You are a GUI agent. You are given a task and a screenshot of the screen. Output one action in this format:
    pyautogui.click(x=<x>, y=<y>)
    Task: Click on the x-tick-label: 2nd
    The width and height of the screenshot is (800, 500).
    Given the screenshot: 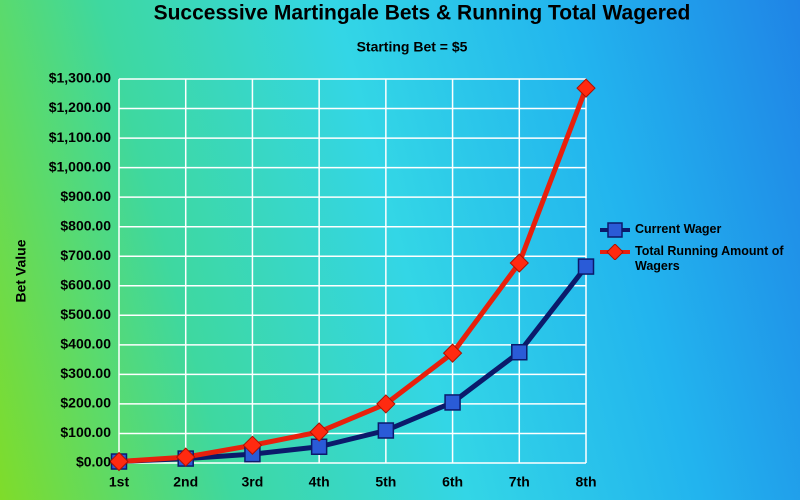 What is the action you would take?
    pyautogui.click(x=185, y=482)
    